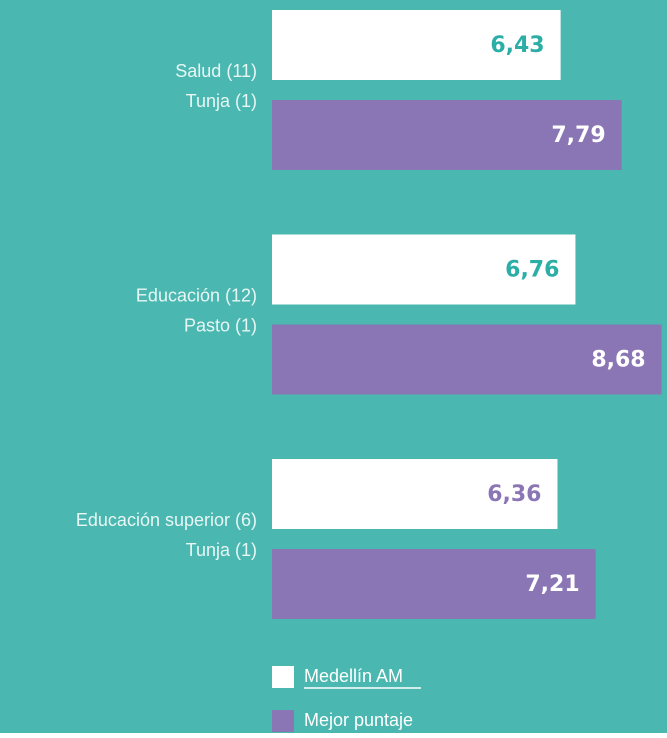 The image size is (667, 738). Describe the element at coordinates (532, 270) in the screenshot. I see `value-label: 6,76` at that location.